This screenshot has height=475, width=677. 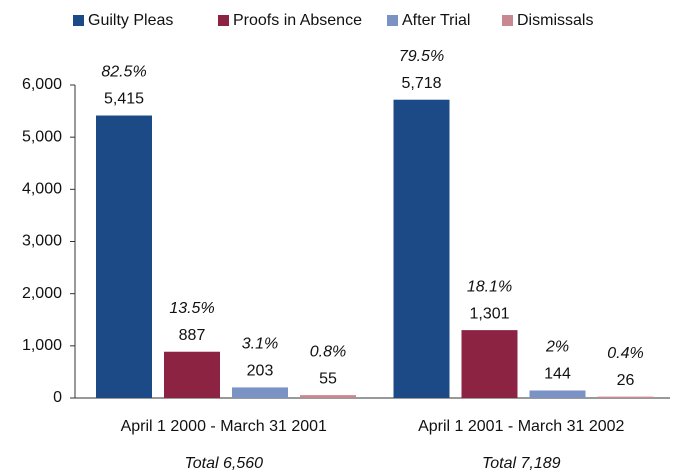 What do you see at coordinates (297, 20) in the screenshot?
I see `legend-label: Proofs in Absence` at bounding box center [297, 20].